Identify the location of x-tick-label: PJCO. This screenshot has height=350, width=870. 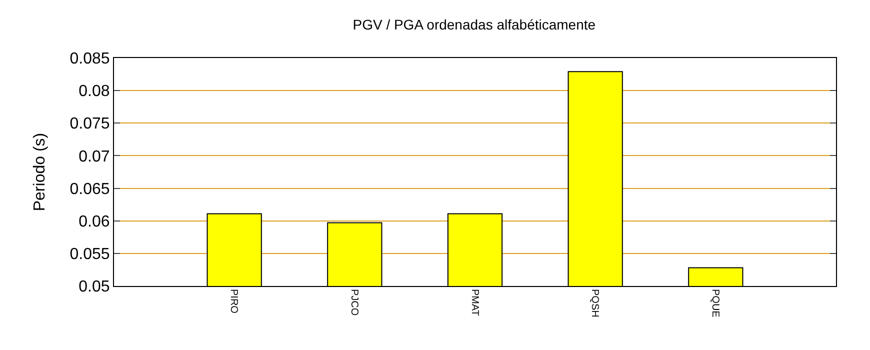
(354, 302).